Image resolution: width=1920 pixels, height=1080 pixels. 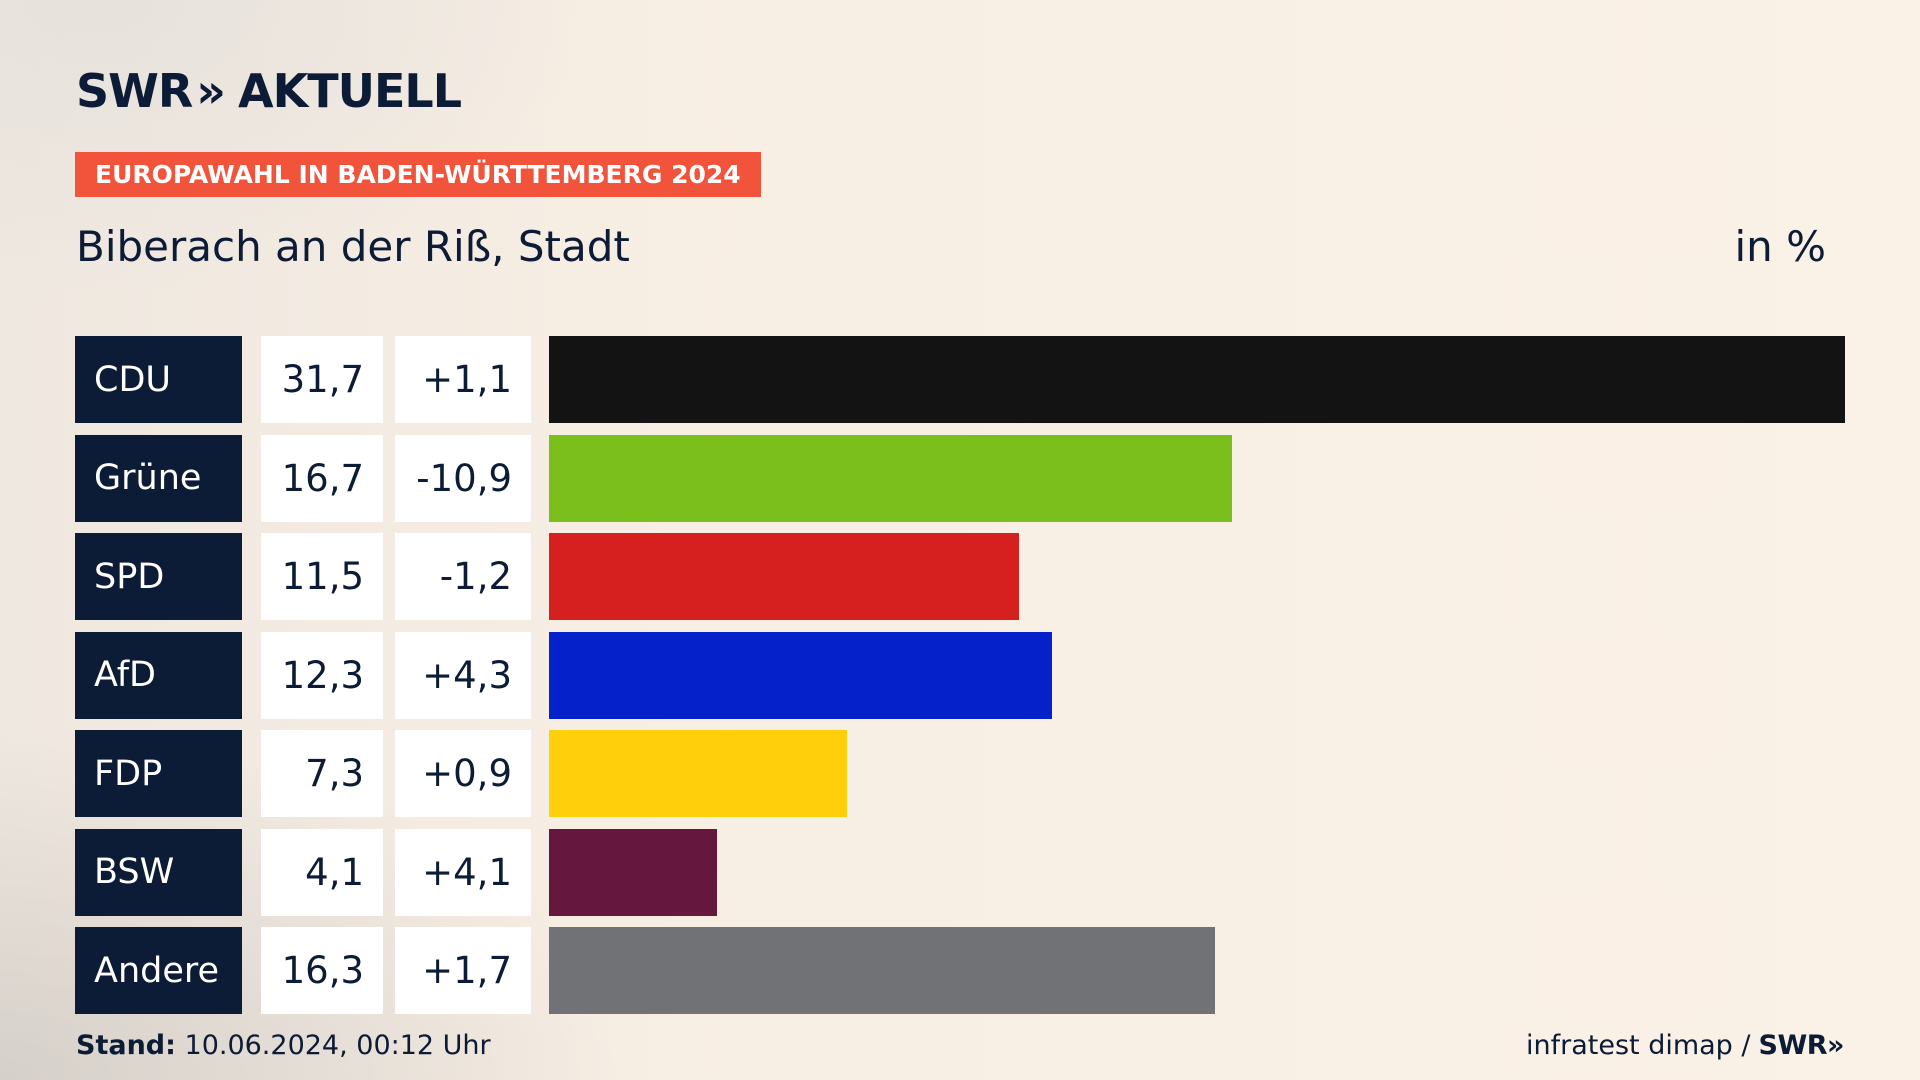 What do you see at coordinates (158, 478) in the screenshot?
I see `party-label: Grüne` at bounding box center [158, 478].